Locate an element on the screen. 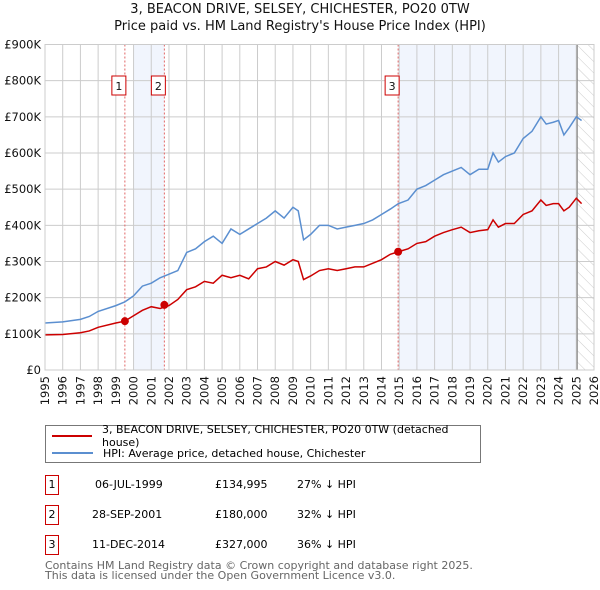 The image size is (600, 590). x-tick-label: 1998 is located at coordinates (98, 390).